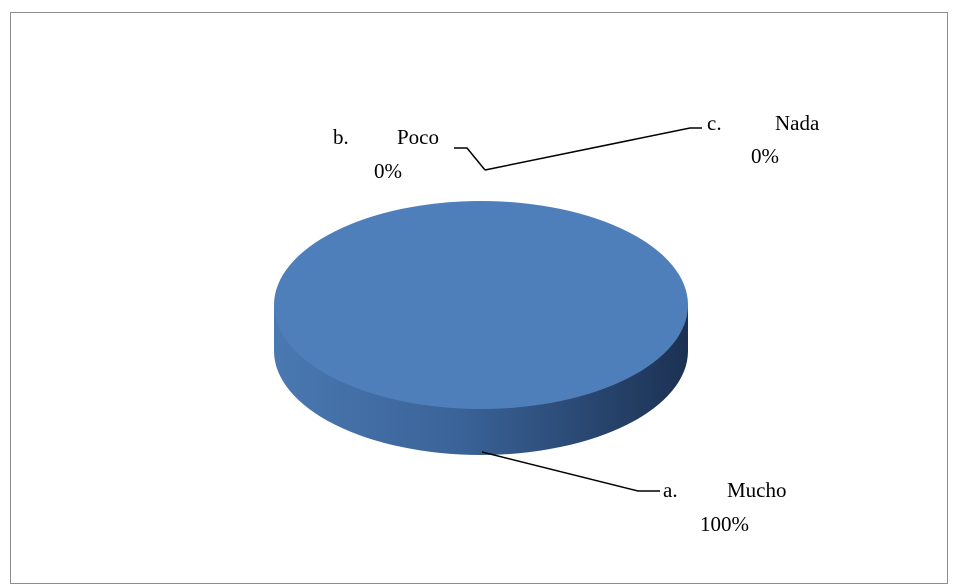 The height and width of the screenshot is (584, 954). I want to click on data-label-poco-percent: 0%, so click(388, 171).